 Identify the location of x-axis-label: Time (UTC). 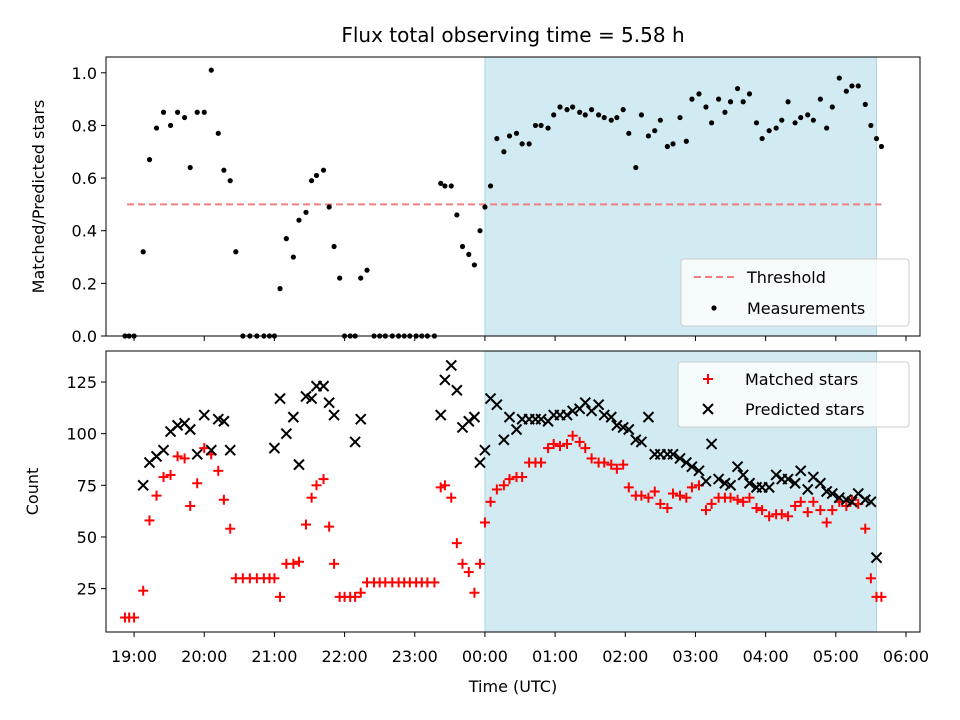
(512, 686).